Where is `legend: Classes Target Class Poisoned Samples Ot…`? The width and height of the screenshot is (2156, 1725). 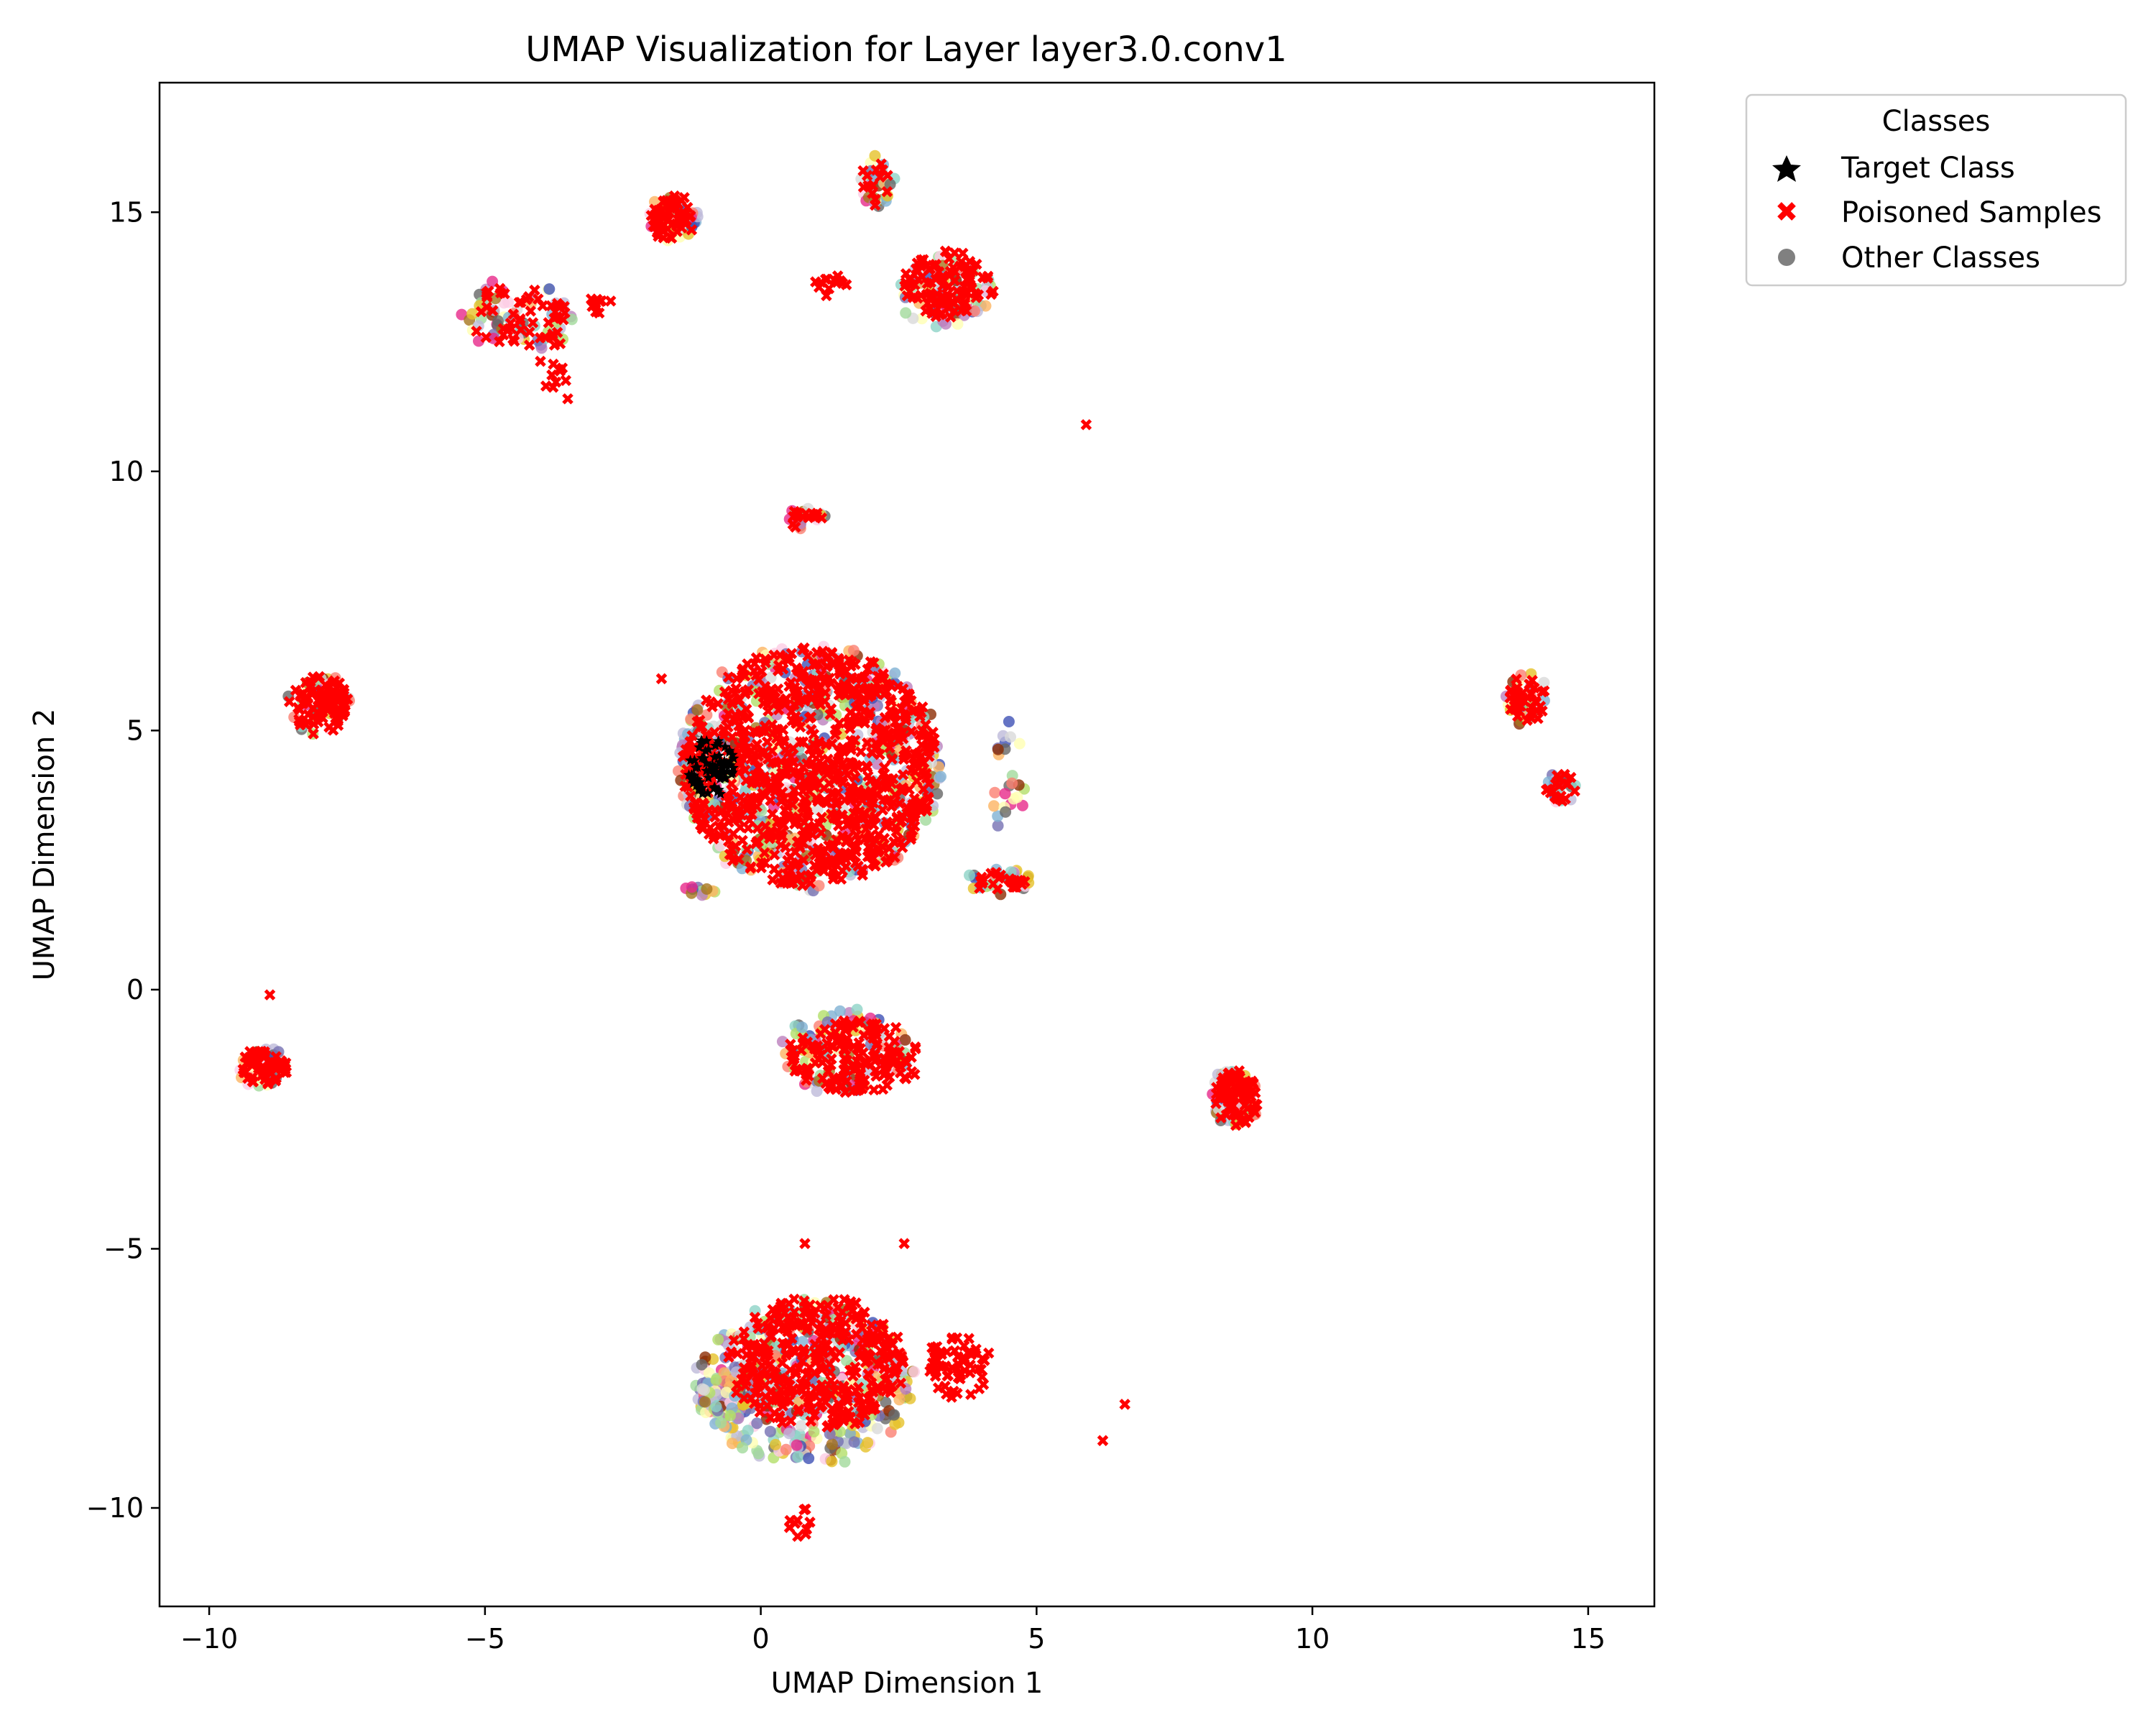 legend: Classes Target Class Poisoned Samples Ot… is located at coordinates (1936, 190).